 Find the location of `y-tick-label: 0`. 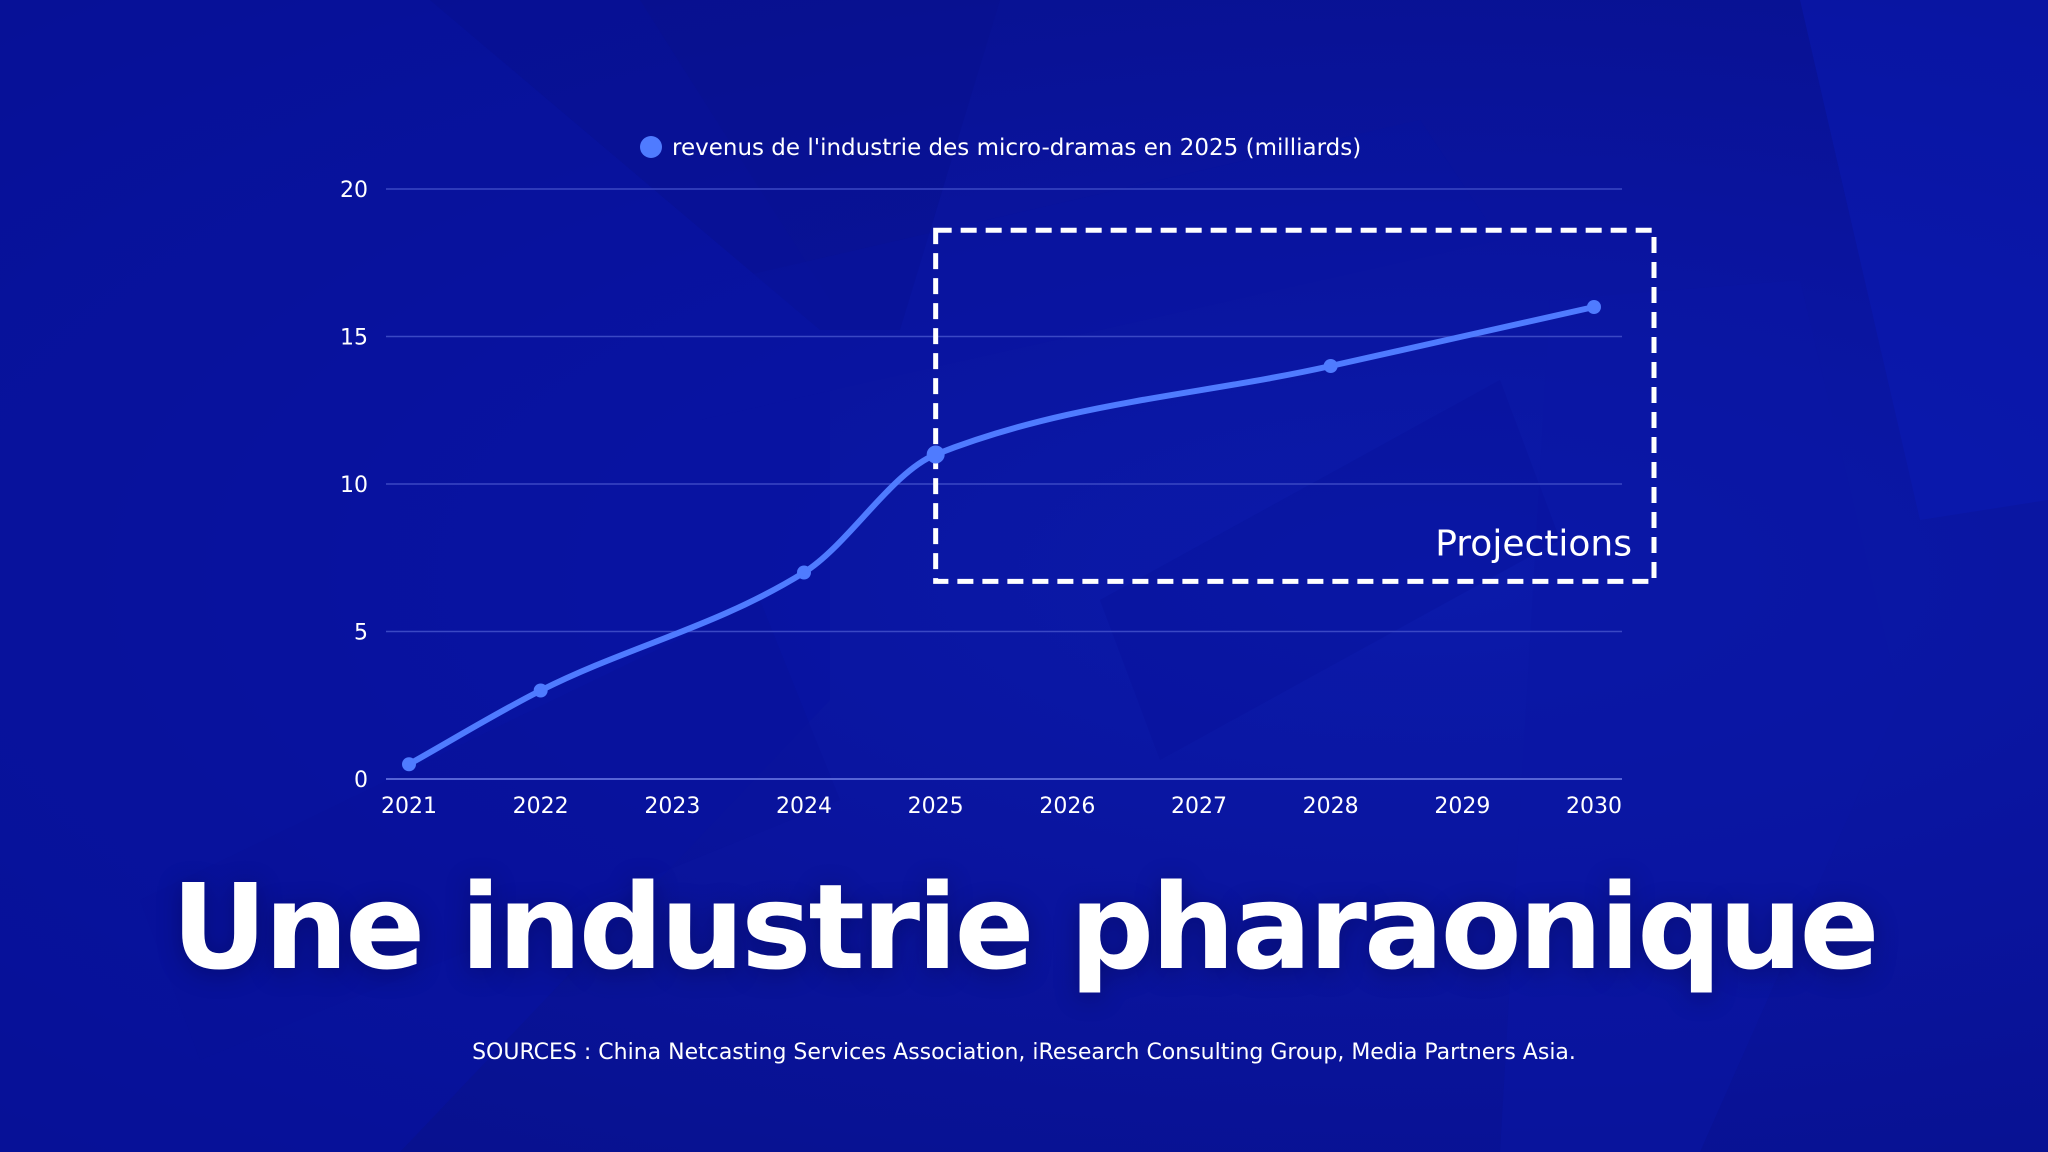

y-tick-label: 0 is located at coordinates (361, 780).